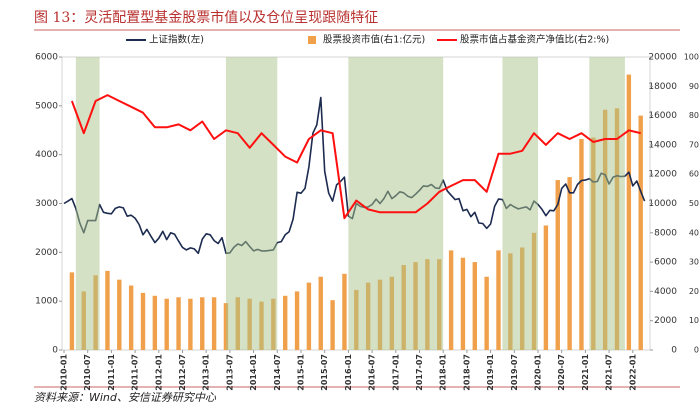 The width and height of the screenshot is (700, 409). Describe the element at coordinates (694, 174) in the screenshot. I see `y3-tick-label: 60` at that location.